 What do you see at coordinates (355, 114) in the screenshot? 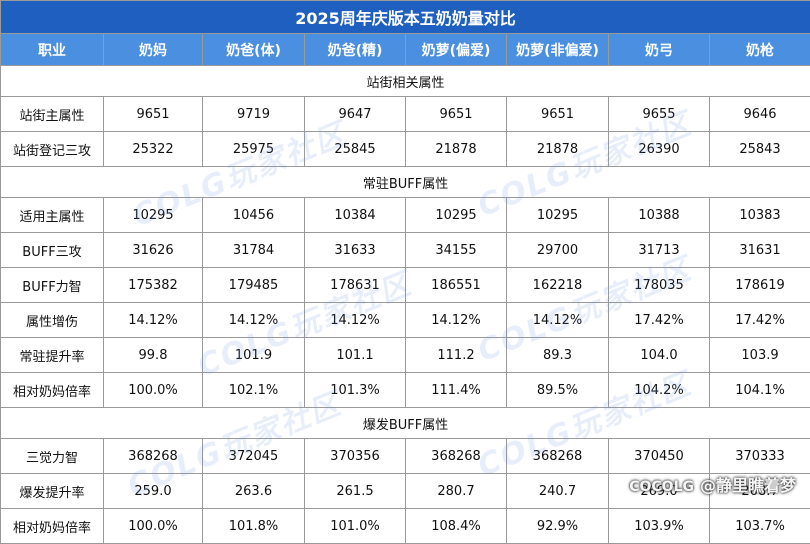
I see `value-cell: 9647` at bounding box center [355, 114].